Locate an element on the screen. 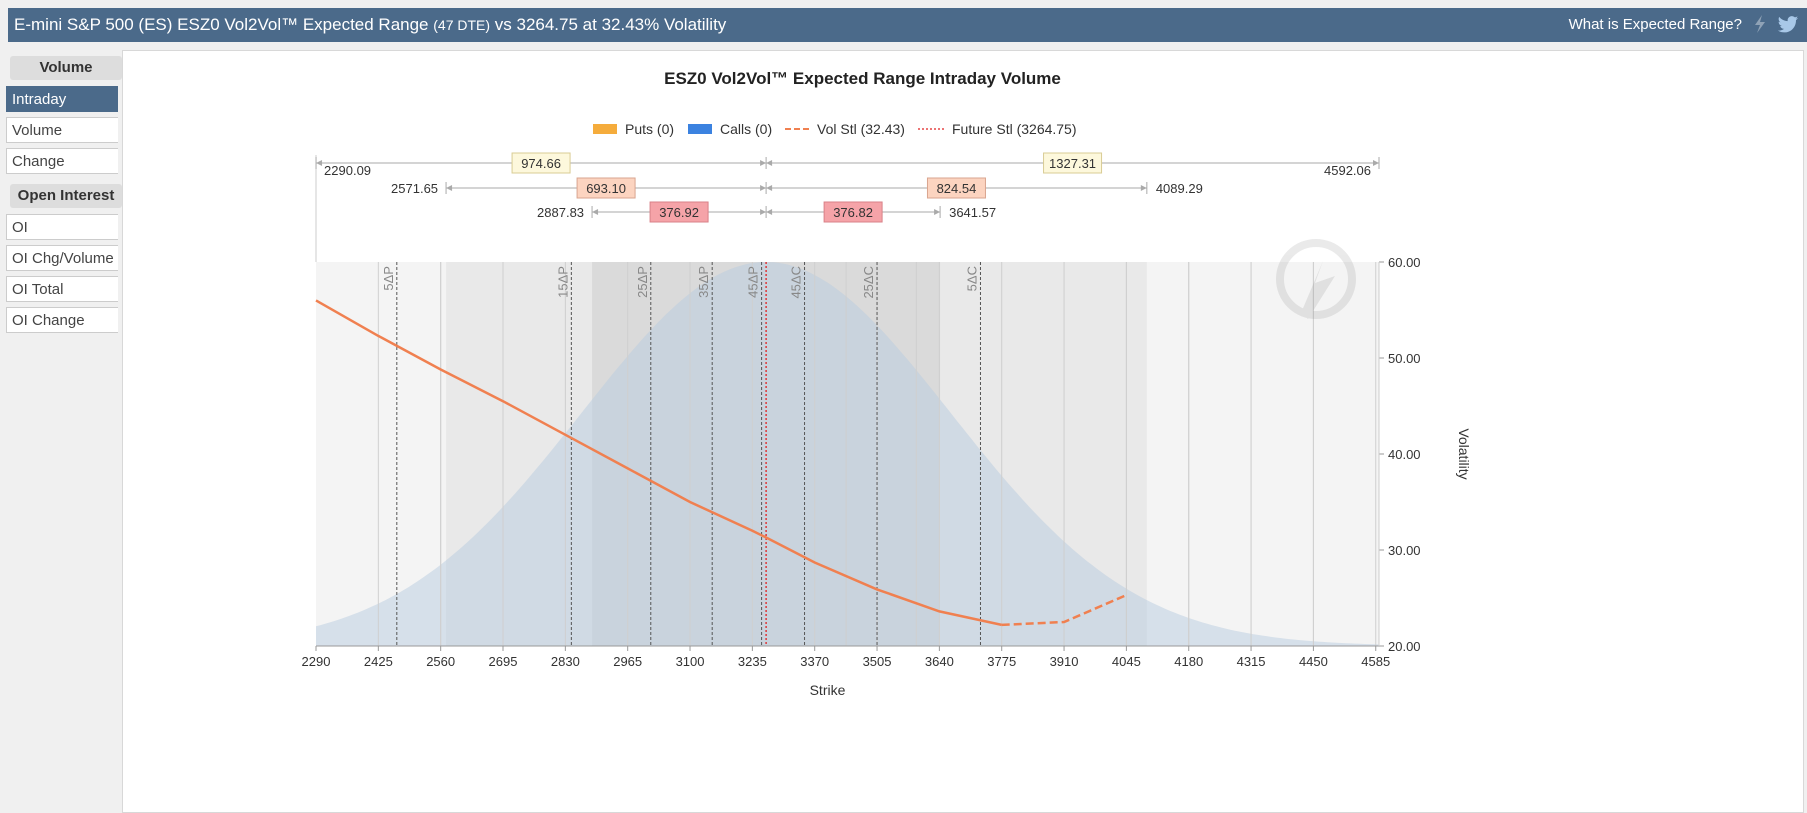 Image resolution: width=1807 pixels, height=813 pixels. range-up-label: 824.54 is located at coordinates (957, 188).